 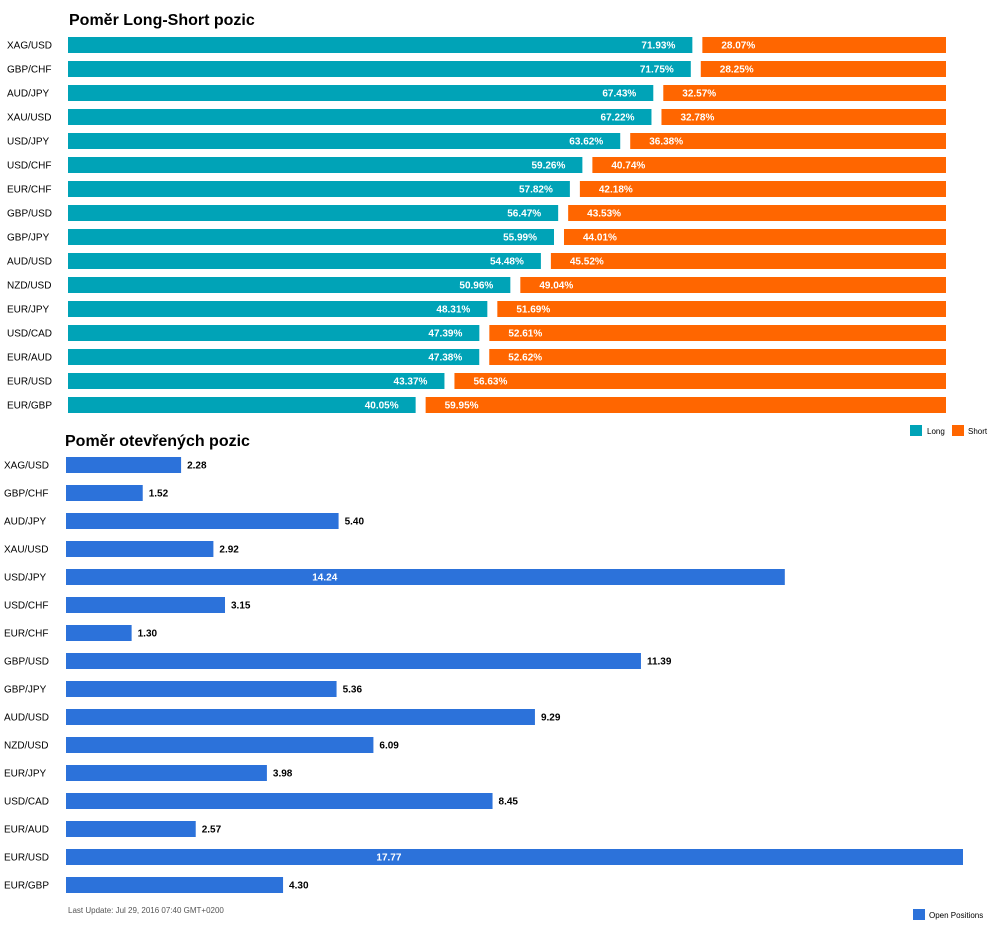 What do you see at coordinates (175, 885) in the screenshot?
I see `open-positions-bar-eur-gbp` at bounding box center [175, 885].